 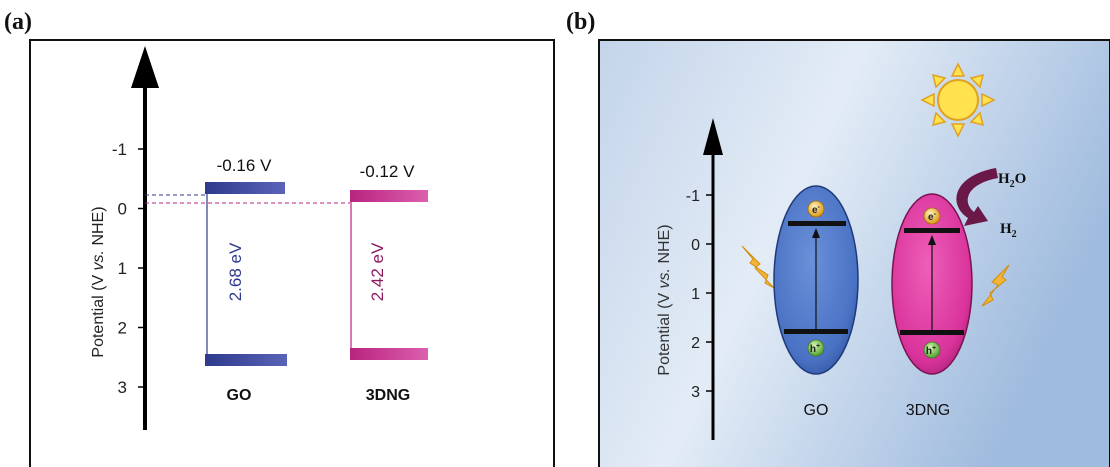 I want to click on panel-b-ticks: -1 0 1 2 3, so click(x=699, y=294).